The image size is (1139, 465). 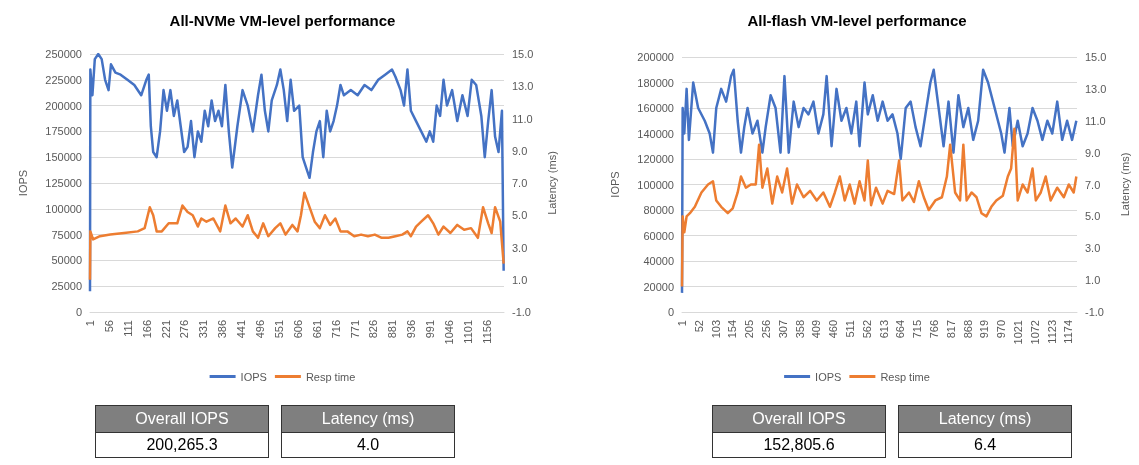 I want to click on x-tick-label: 331, so click(x=203, y=329).